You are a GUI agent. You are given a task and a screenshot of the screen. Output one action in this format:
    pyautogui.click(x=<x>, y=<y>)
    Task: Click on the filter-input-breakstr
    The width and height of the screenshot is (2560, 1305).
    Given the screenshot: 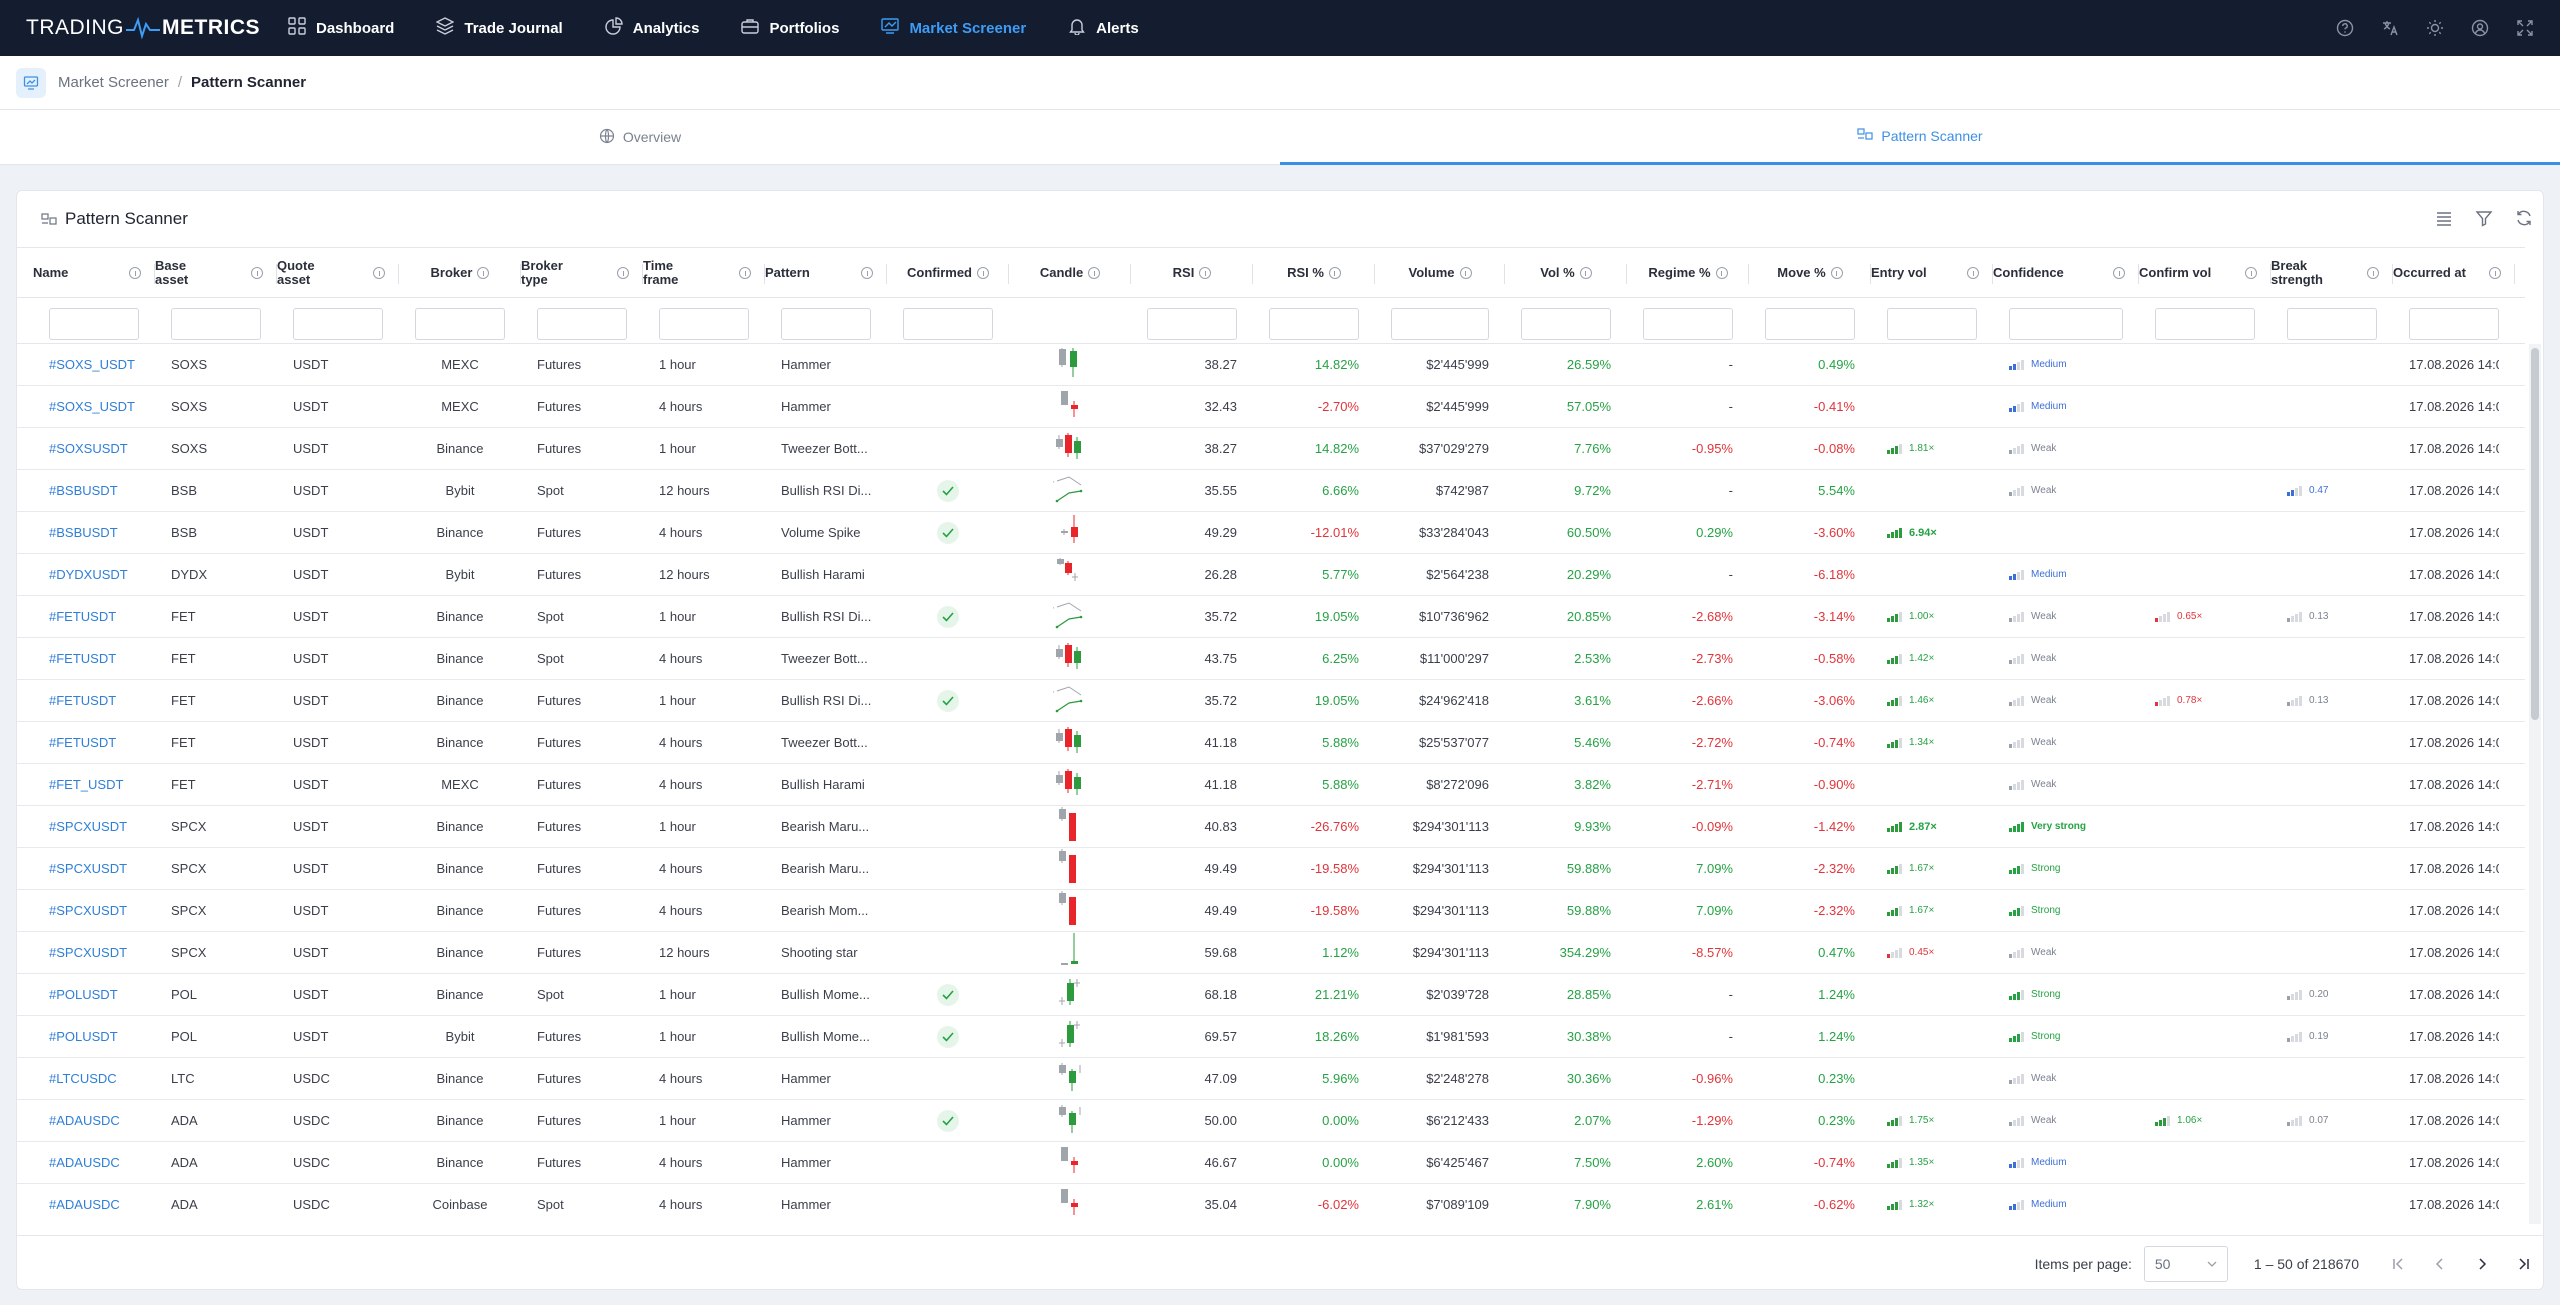 What is the action you would take?
    pyautogui.click(x=2332, y=324)
    